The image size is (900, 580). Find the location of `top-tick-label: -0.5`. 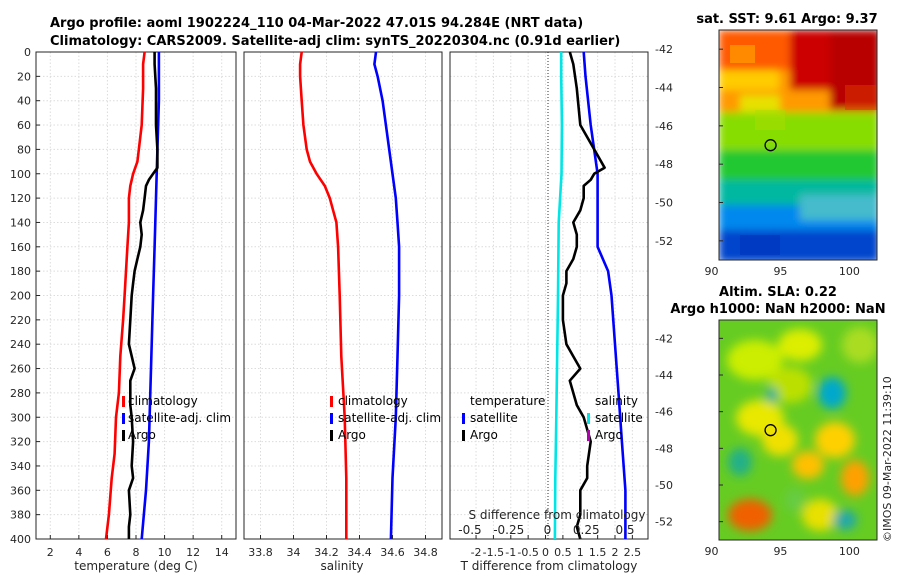

top-tick-label: -0.5 is located at coordinates (469, 530).